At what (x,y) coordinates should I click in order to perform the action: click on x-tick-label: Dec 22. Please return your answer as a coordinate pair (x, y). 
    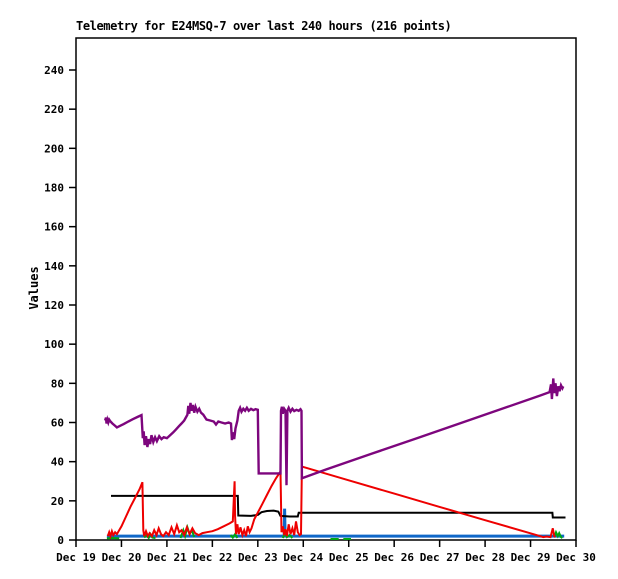
    Looking at the image, I should click on (212, 557).